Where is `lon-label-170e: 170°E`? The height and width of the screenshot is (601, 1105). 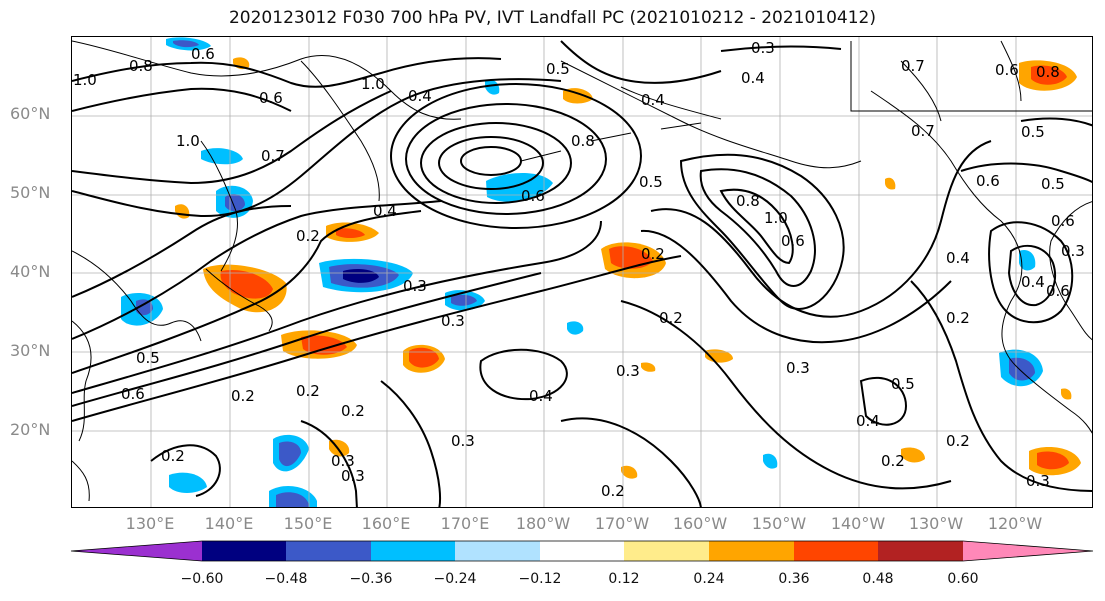
lon-label-170e: 170°E is located at coordinates (465, 523).